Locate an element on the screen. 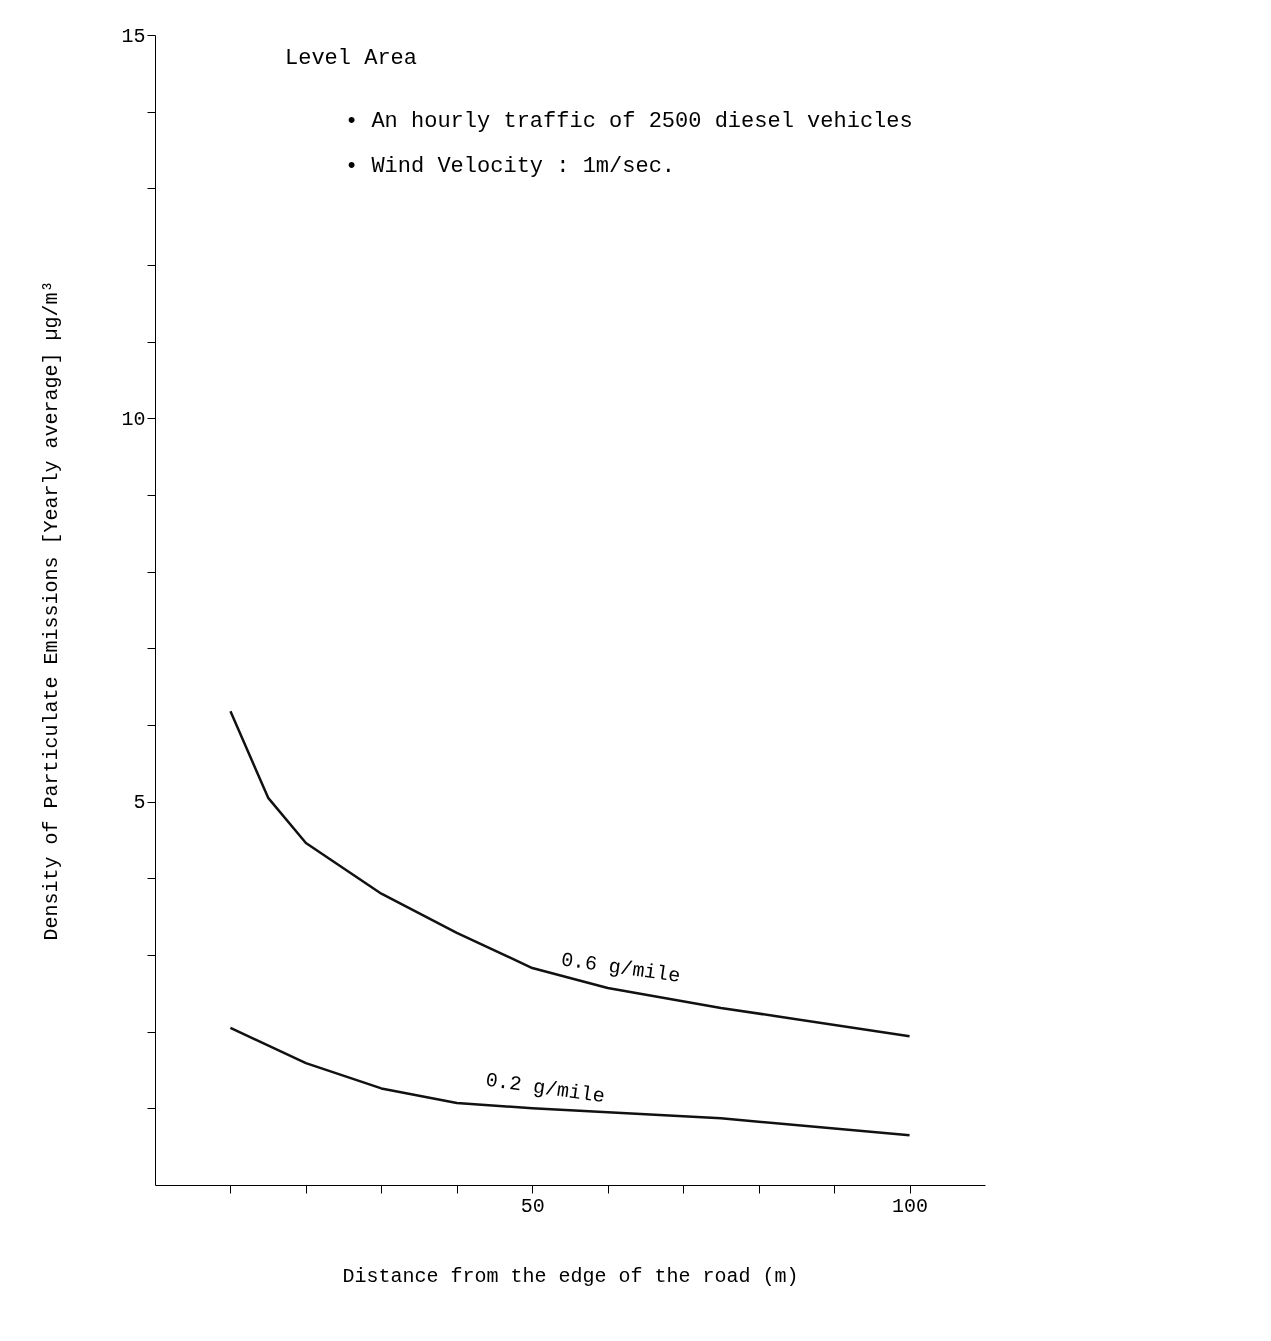  text: 0.6 g/mile is located at coordinates (620, 968).